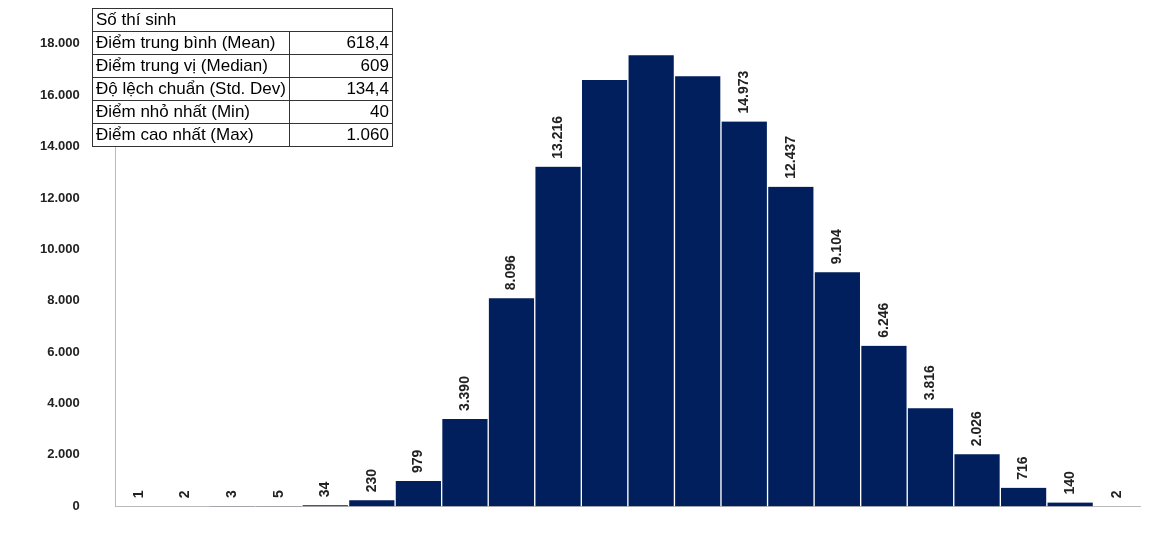  I want to click on annotation: Độ lệch chuẩn (Std. Dev), so click(191, 89).